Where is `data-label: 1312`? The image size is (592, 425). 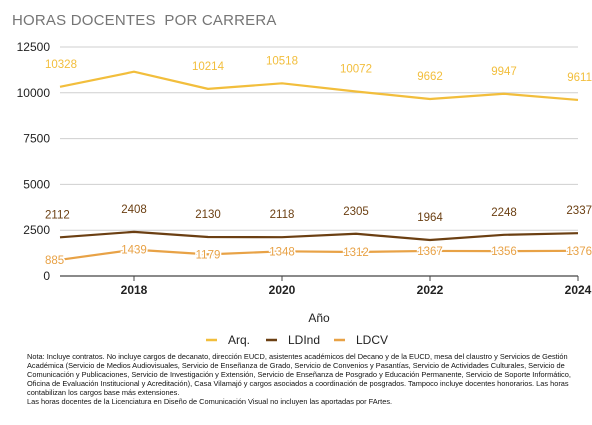 data-label: 1312 is located at coordinates (356, 253).